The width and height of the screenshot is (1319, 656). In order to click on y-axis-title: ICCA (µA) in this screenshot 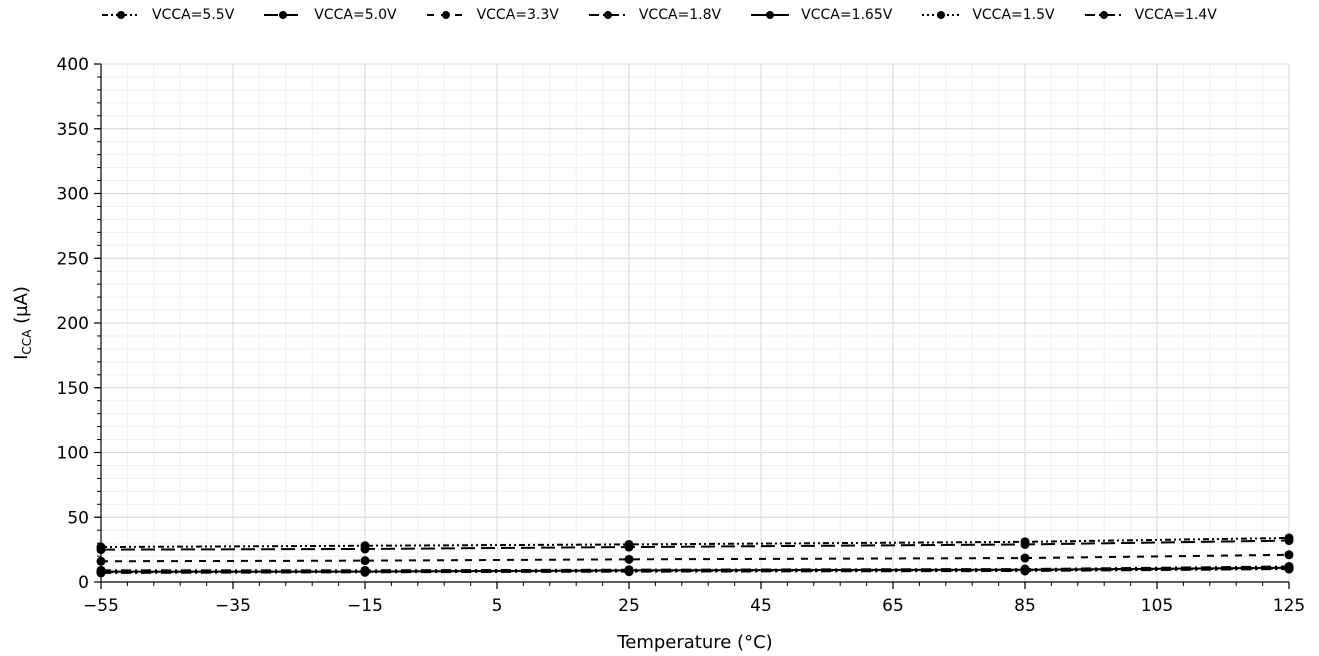, I will do `click(22, 323)`.